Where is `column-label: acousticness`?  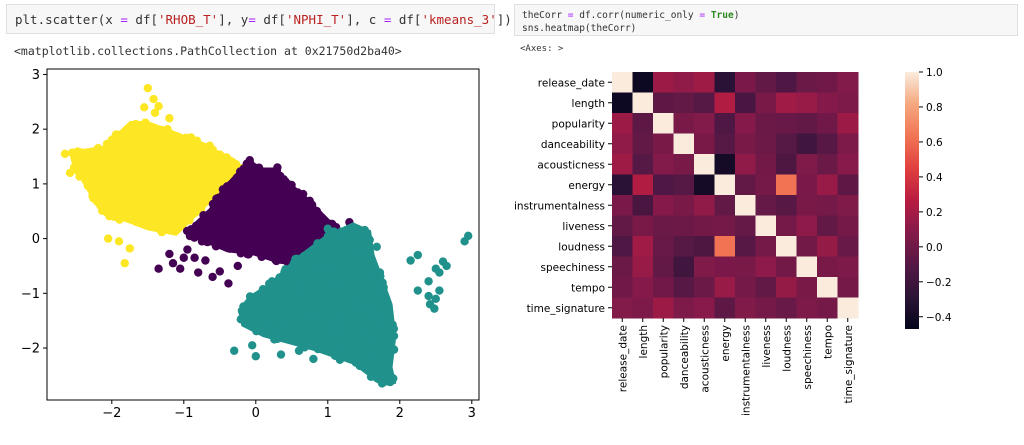
column-label: acousticness is located at coordinates (705, 359).